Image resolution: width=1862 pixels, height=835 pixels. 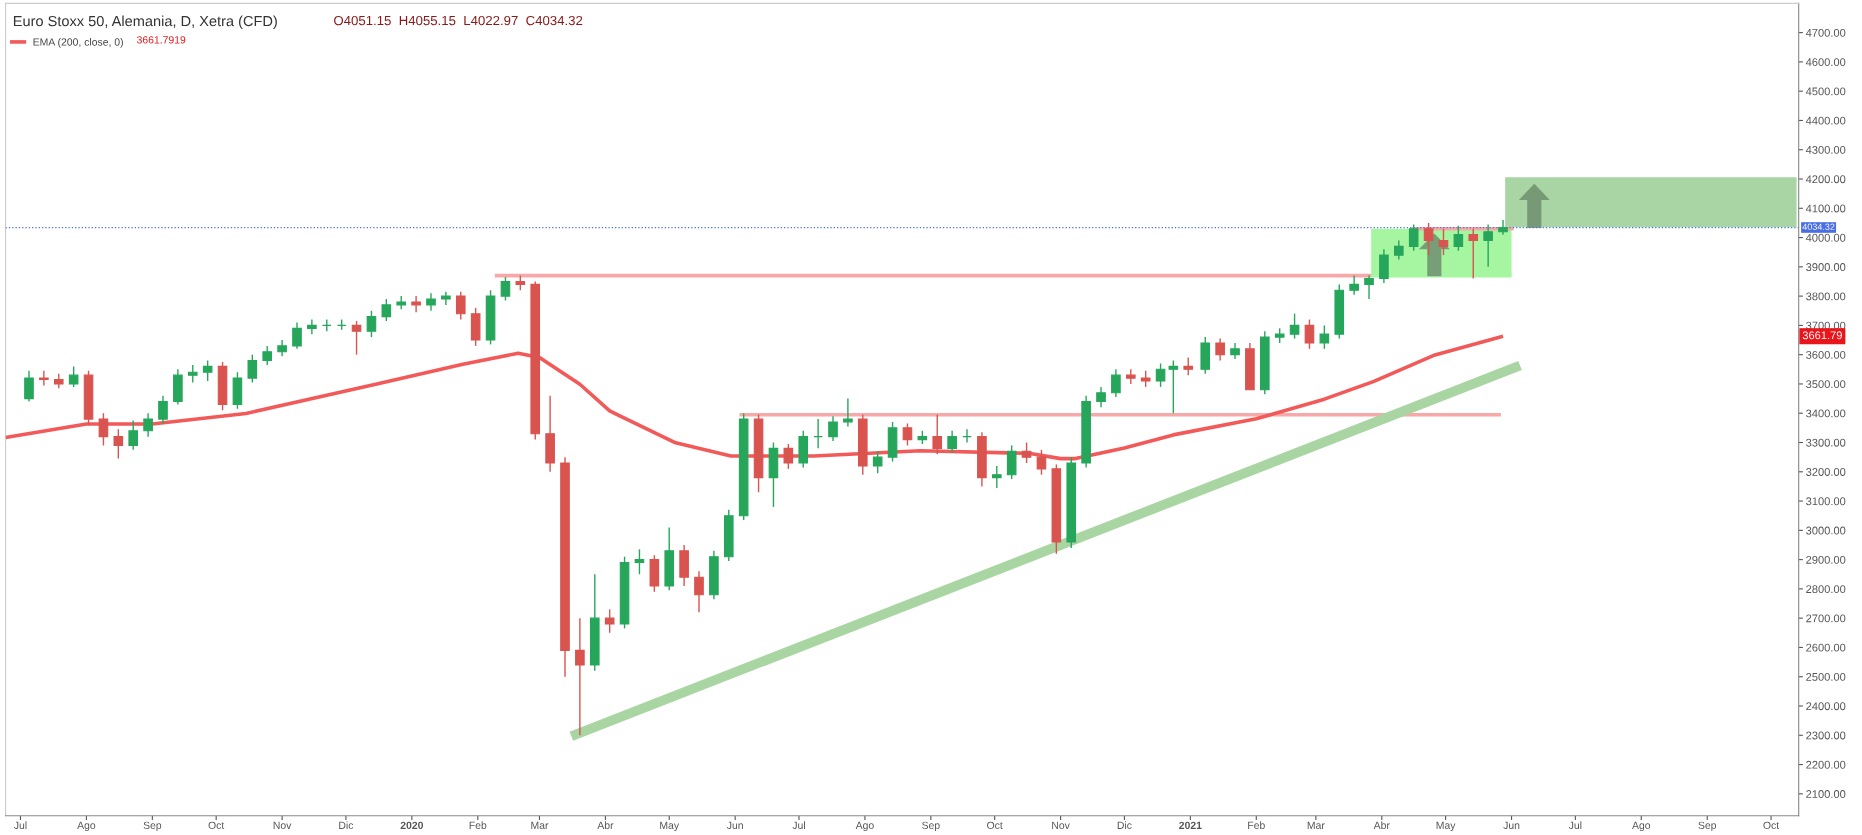 I want to click on text: O4051.15 H4055.15 L4022.97 C4034.32, so click(x=458, y=20).